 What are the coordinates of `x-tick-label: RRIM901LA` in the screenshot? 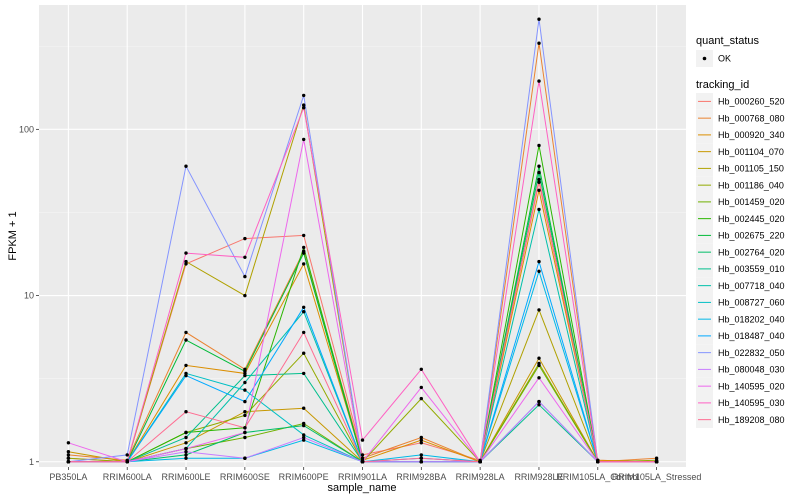 It's located at (362, 477).